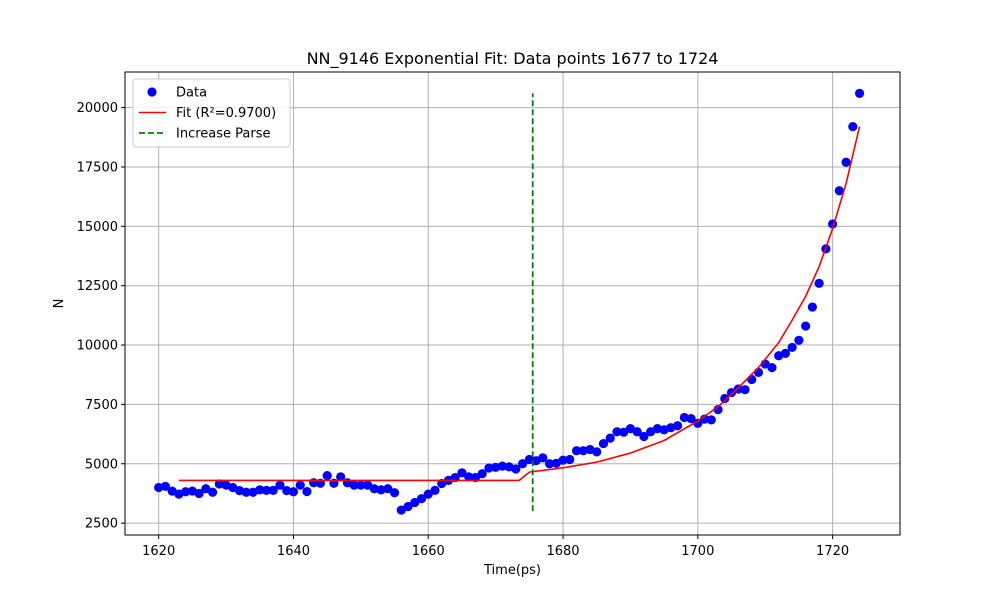  What do you see at coordinates (293, 551) in the screenshot?
I see `x-tick-label: 1640` at bounding box center [293, 551].